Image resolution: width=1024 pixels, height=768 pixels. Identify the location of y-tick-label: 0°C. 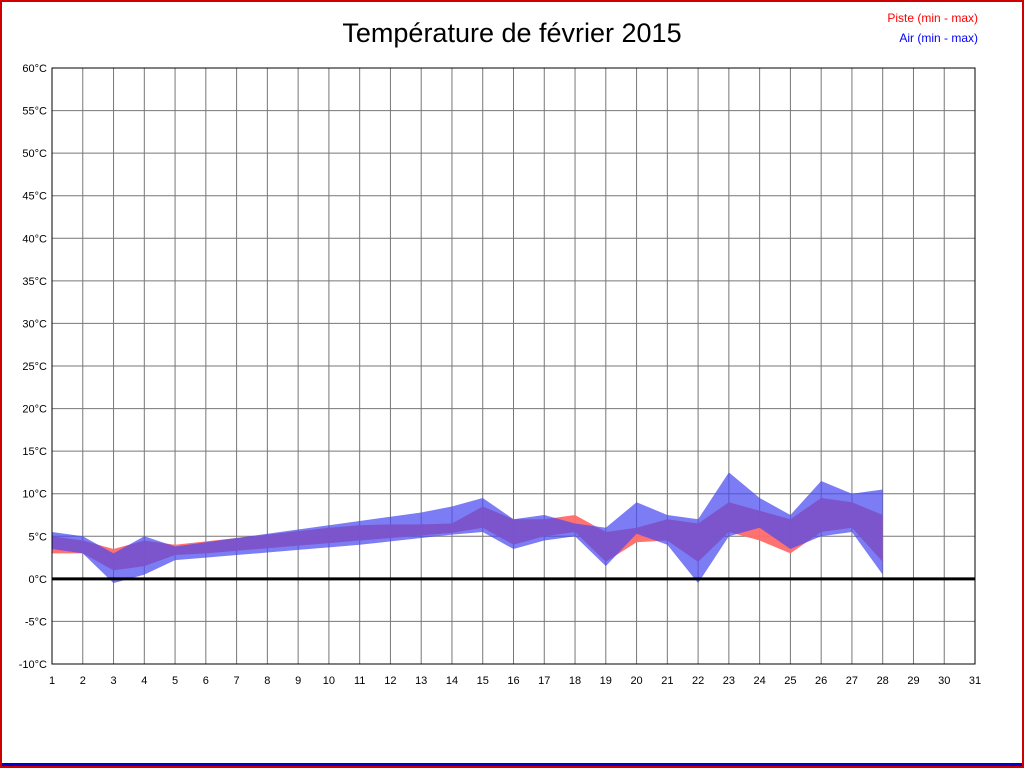
(38, 580).